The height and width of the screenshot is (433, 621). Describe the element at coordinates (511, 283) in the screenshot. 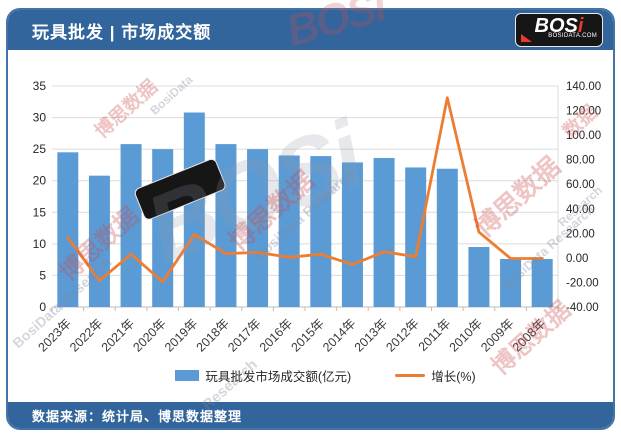

I see `bar-2009年` at that location.